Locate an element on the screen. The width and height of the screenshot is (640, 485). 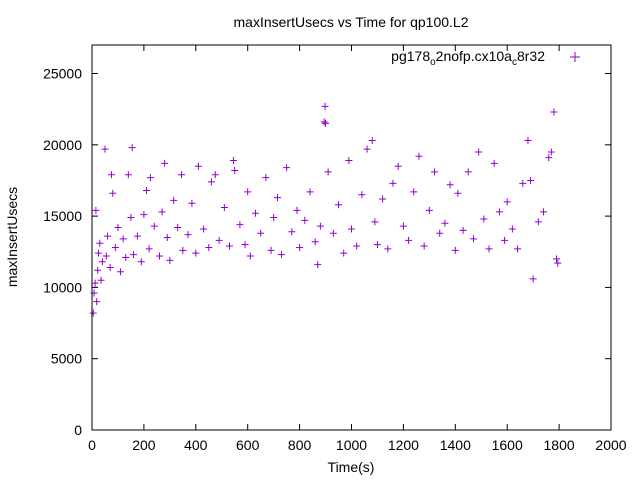
x-axis-label: Time(s) is located at coordinates (351, 467).